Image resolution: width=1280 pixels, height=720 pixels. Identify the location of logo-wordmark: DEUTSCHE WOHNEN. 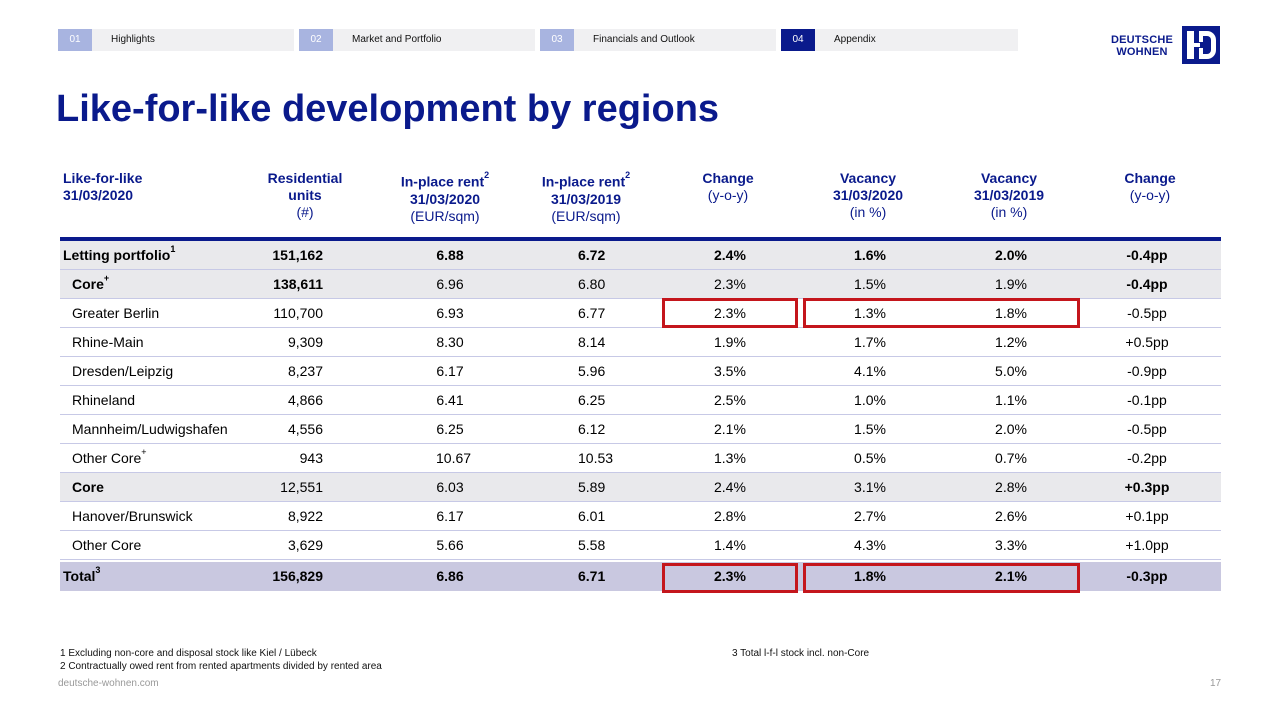
(1142, 46).